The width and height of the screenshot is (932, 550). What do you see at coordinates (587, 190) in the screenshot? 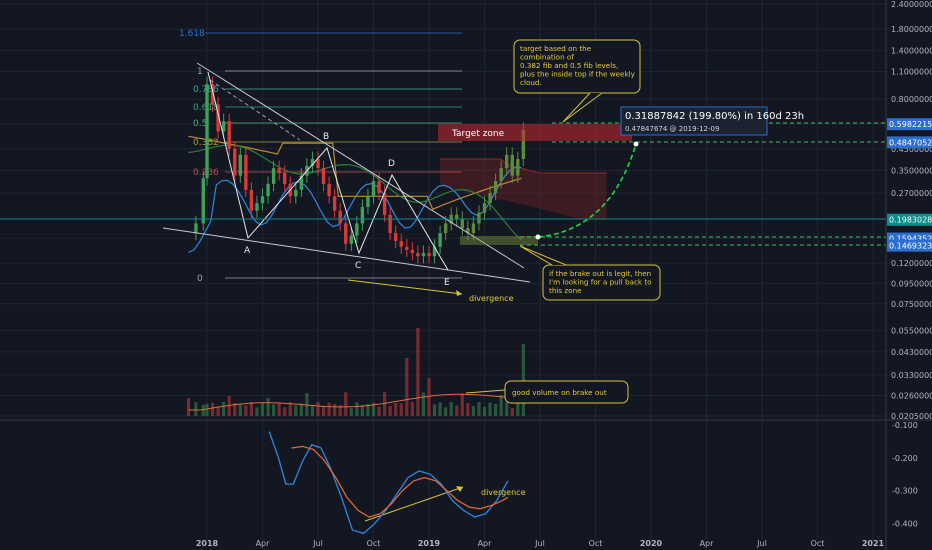
I see `projection-arc` at bounding box center [587, 190].